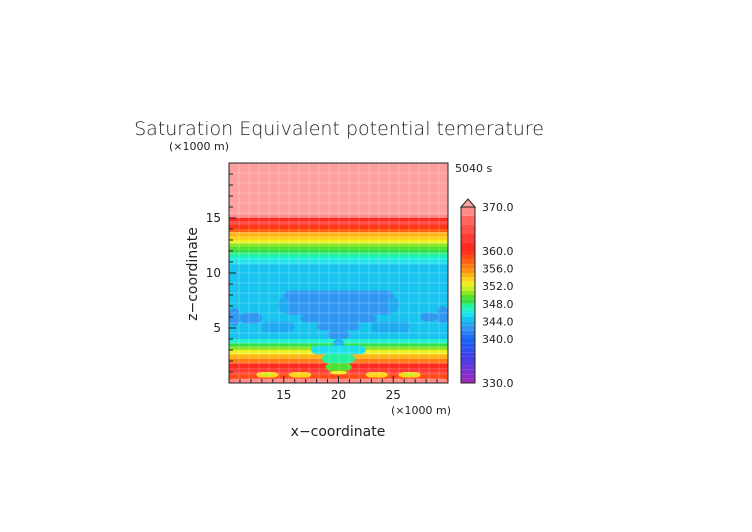 The width and height of the screenshot is (752, 532). What do you see at coordinates (283, 395) in the screenshot?
I see `x-tick-label: 15` at bounding box center [283, 395].